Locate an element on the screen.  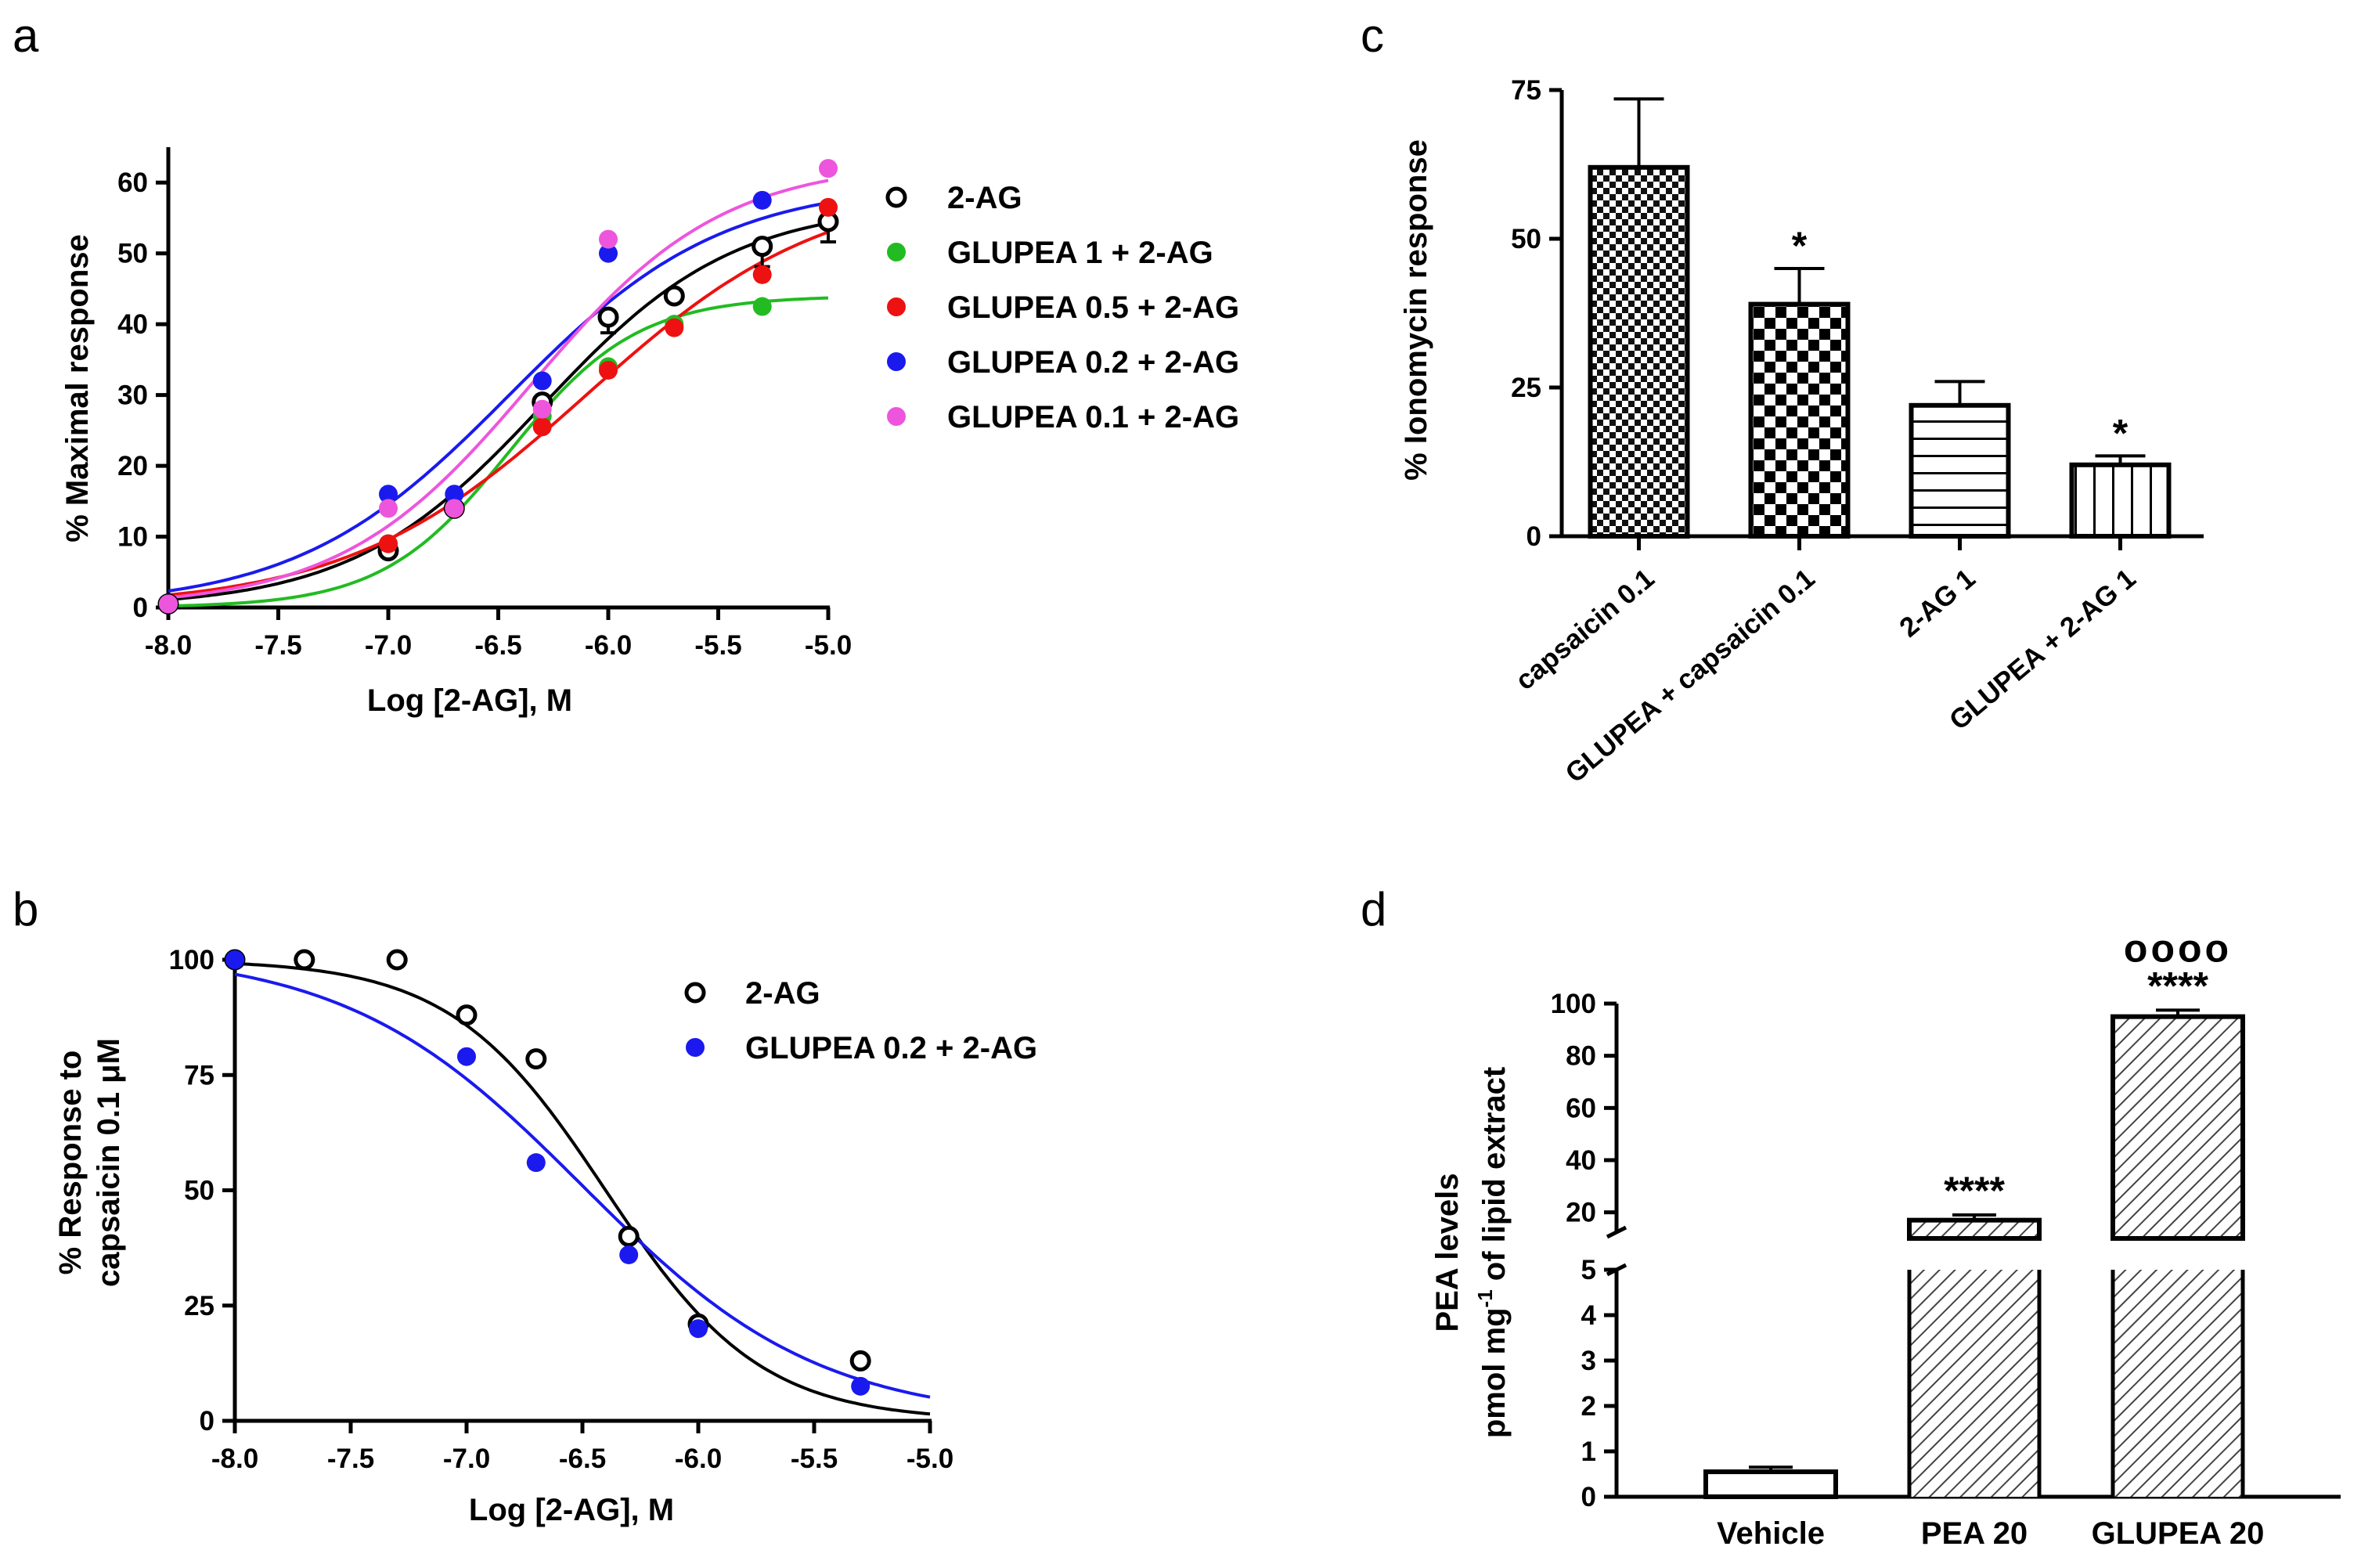
panel-b-data-points is located at coordinates (547, 1172).